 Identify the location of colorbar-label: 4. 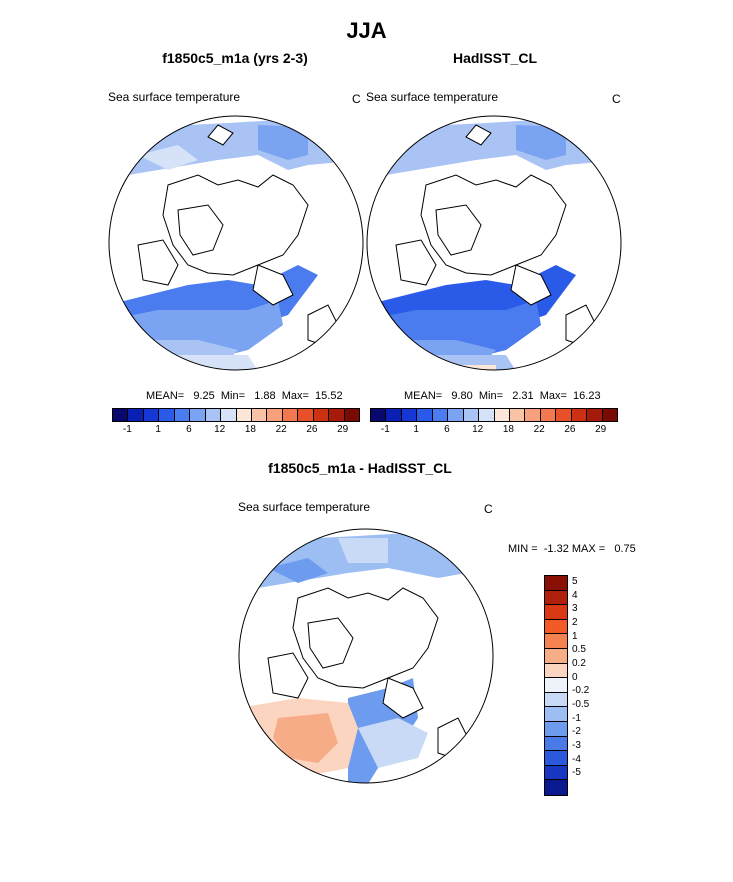
(575, 595).